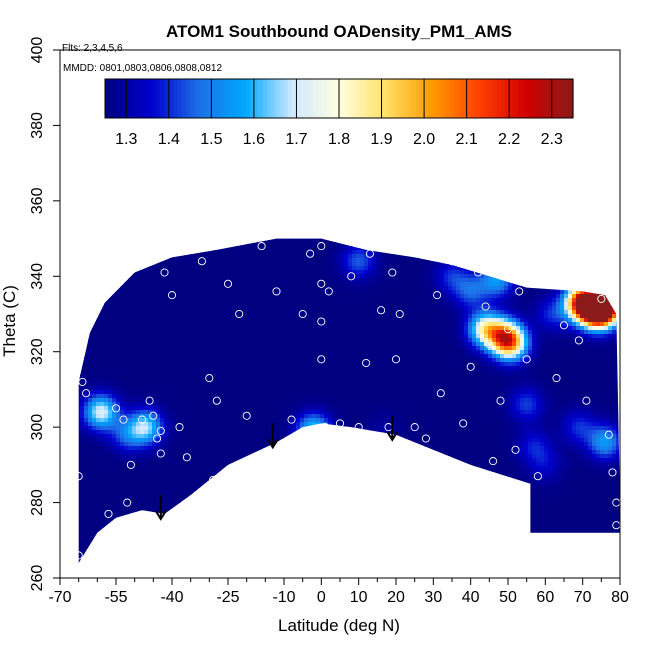  What do you see at coordinates (126, 139) in the screenshot?
I see `colorbar-tick-label: 1.3` at bounding box center [126, 139].